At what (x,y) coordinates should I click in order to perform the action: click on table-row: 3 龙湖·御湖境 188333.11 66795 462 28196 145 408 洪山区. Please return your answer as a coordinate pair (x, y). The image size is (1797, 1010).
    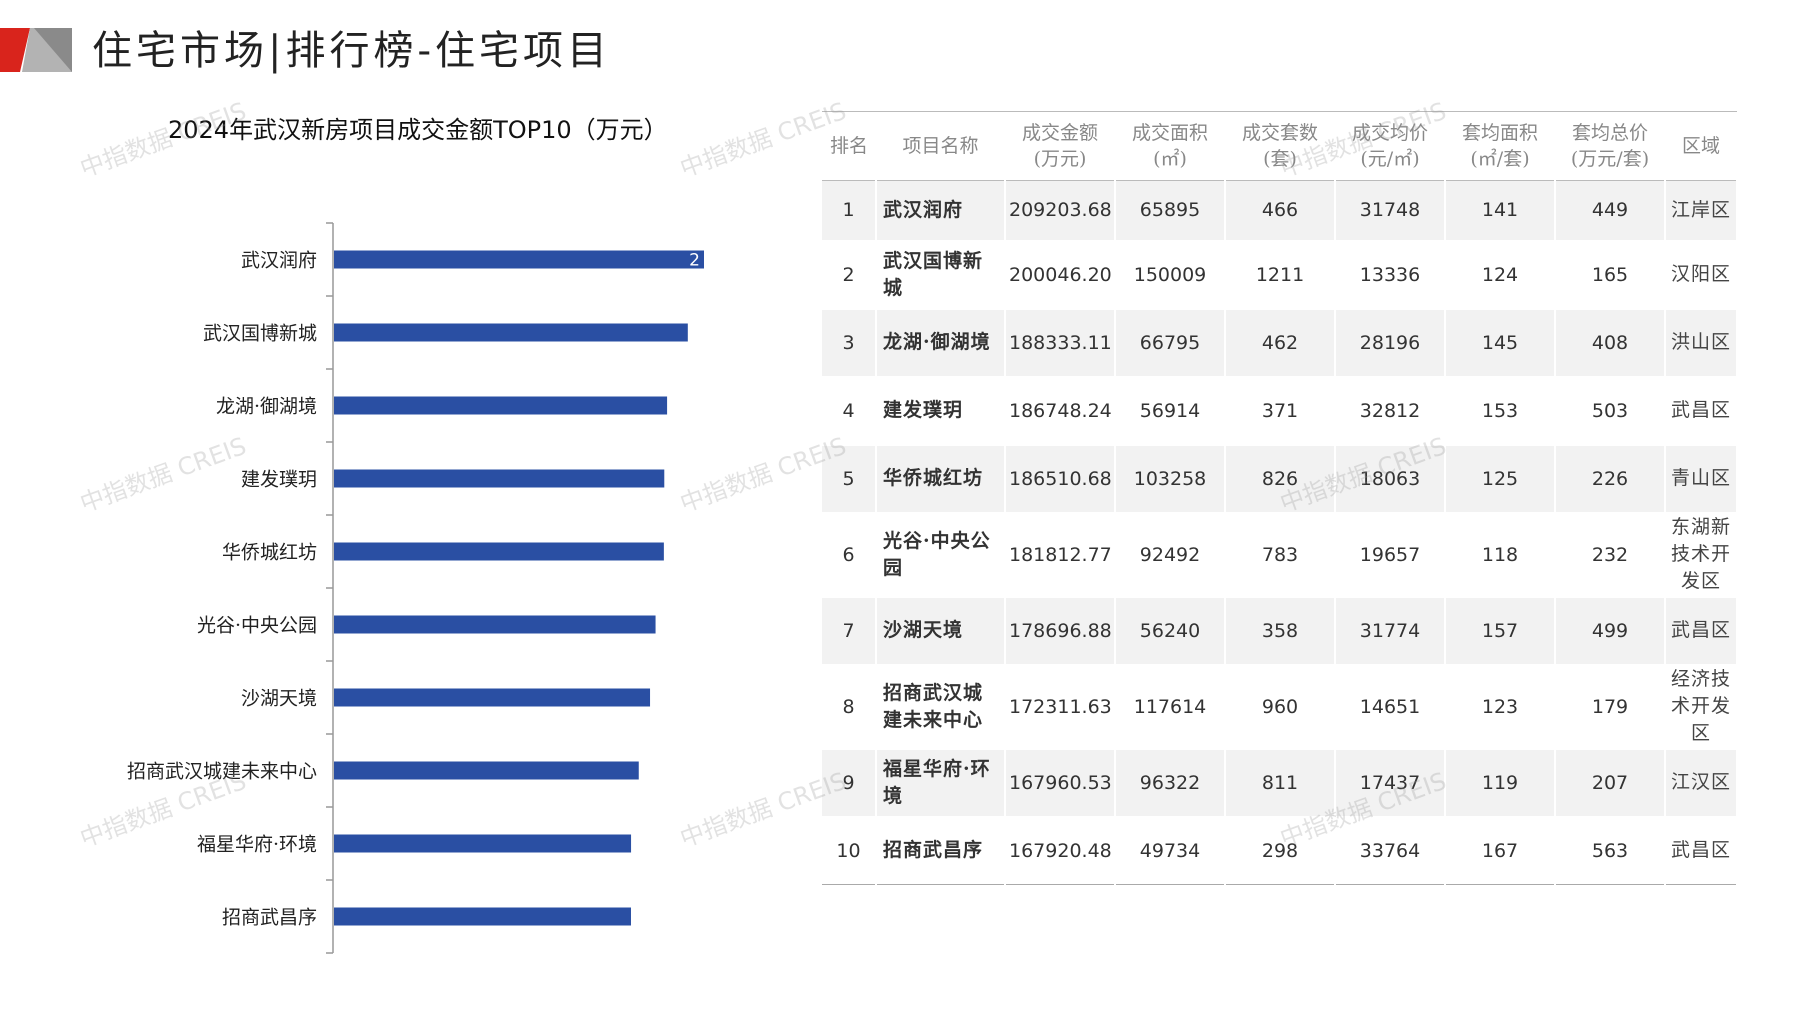
    Looking at the image, I should click on (1280, 343).